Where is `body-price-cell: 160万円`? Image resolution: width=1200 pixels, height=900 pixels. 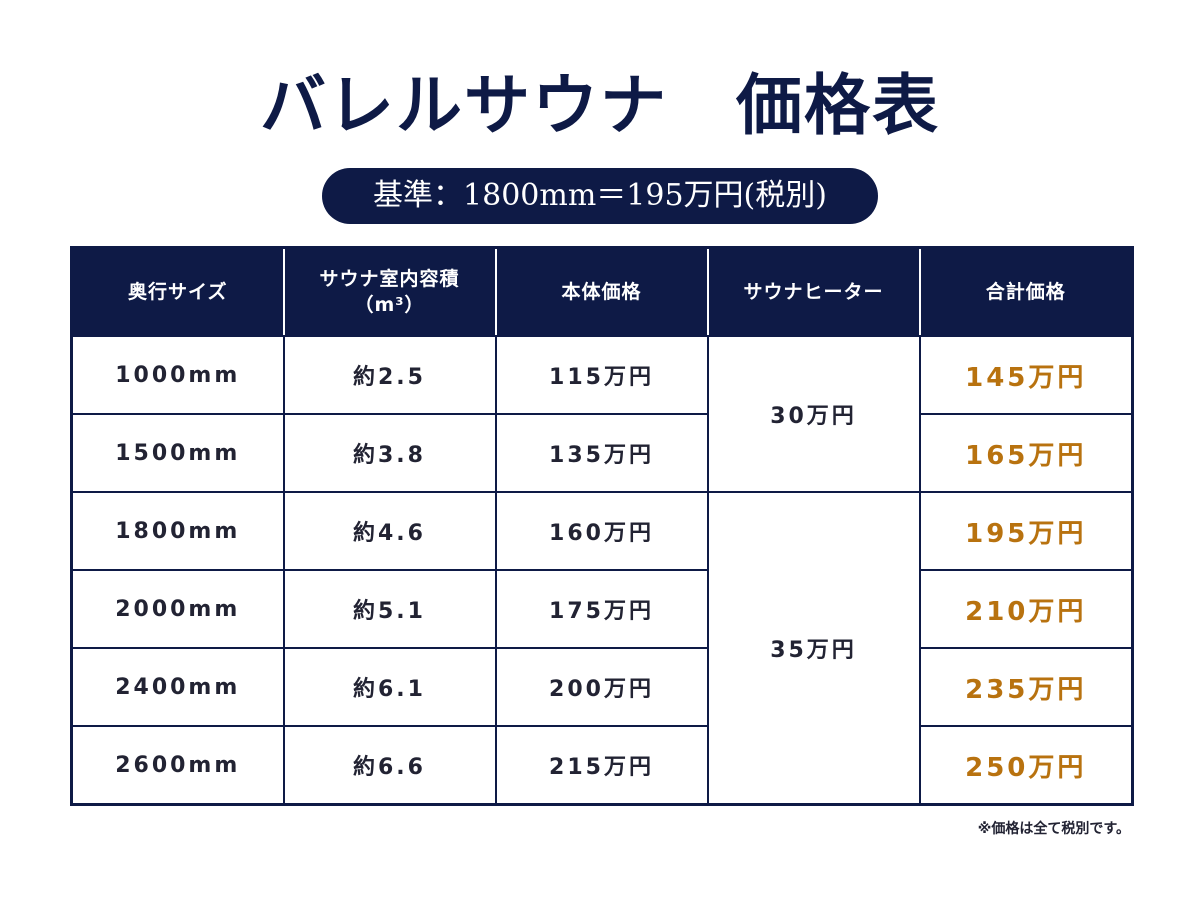
body-price-cell: 160万円 is located at coordinates (601, 531).